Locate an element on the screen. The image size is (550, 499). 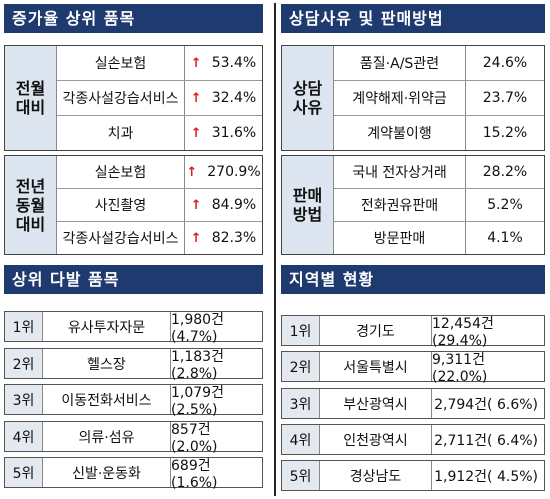
item-name: 부산광역시 is located at coordinates (376, 403).